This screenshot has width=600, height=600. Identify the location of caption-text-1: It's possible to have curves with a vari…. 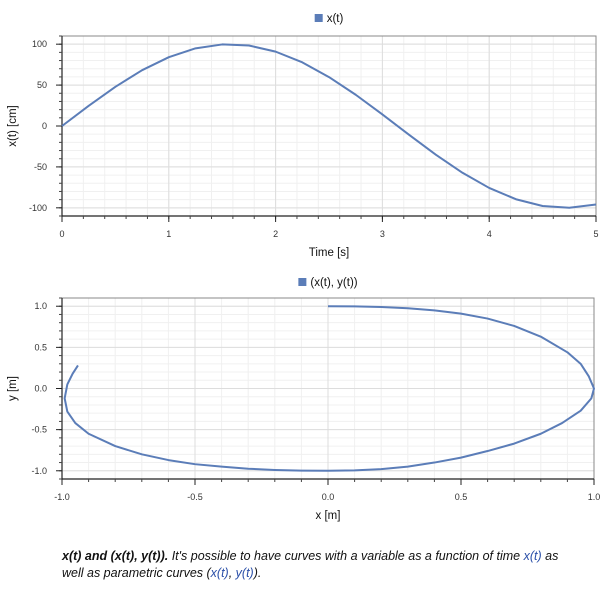
(346, 556).